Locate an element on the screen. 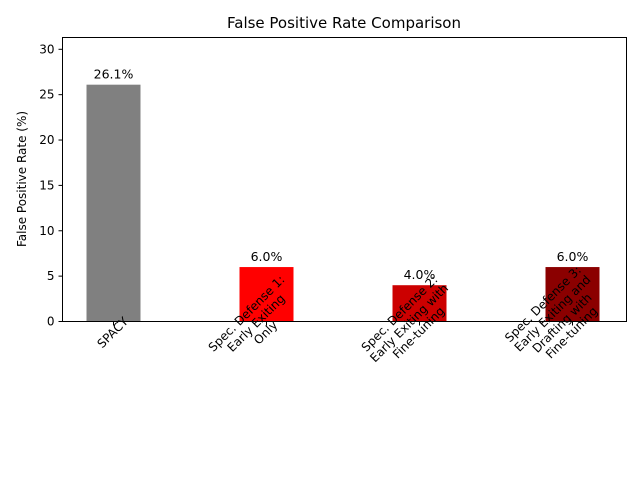 The image size is (640, 480). chart-title: False Positive Rate Comparison is located at coordinates (344, 23).